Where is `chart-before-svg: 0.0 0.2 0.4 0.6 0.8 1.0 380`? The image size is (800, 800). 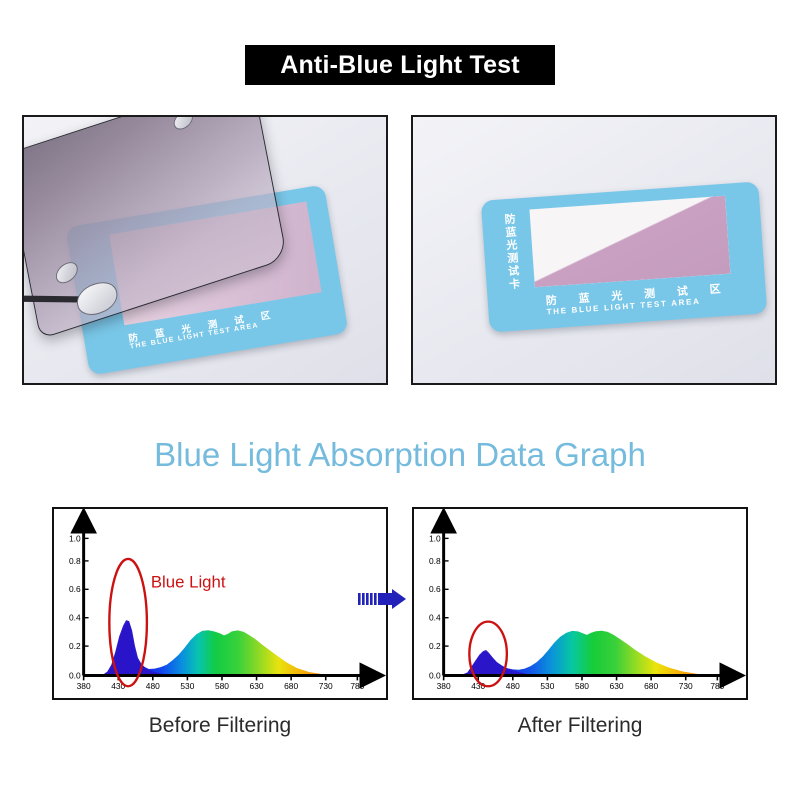
chart-before-svg: 0.0 0.2 0.4 0.6 0.8 1.0 380 is located at coordinates (227, 600).